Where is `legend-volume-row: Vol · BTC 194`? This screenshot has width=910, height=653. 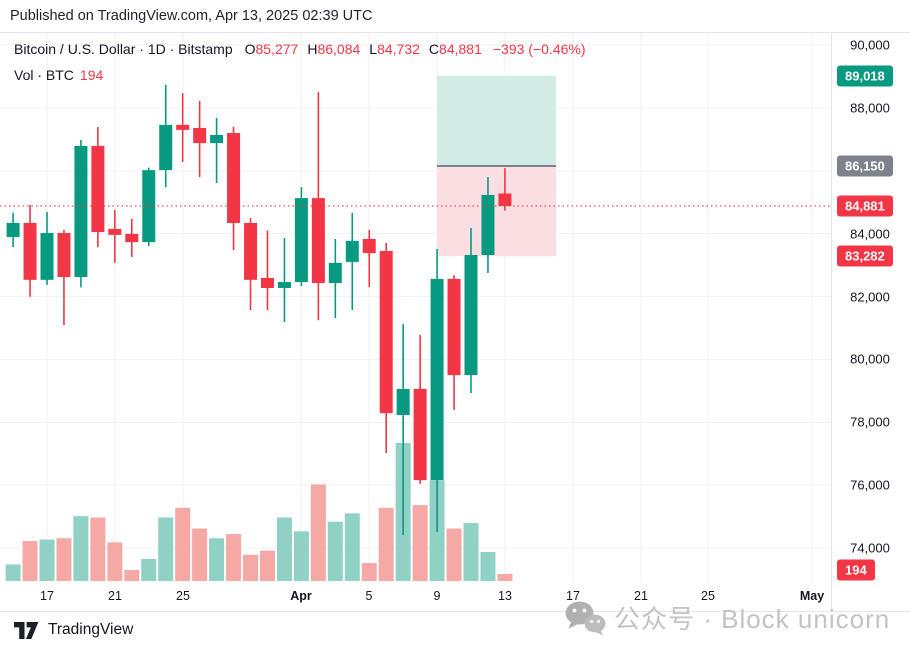
legend-volume-row: Vol · BTC 194 is located at coordinates (300, 75).